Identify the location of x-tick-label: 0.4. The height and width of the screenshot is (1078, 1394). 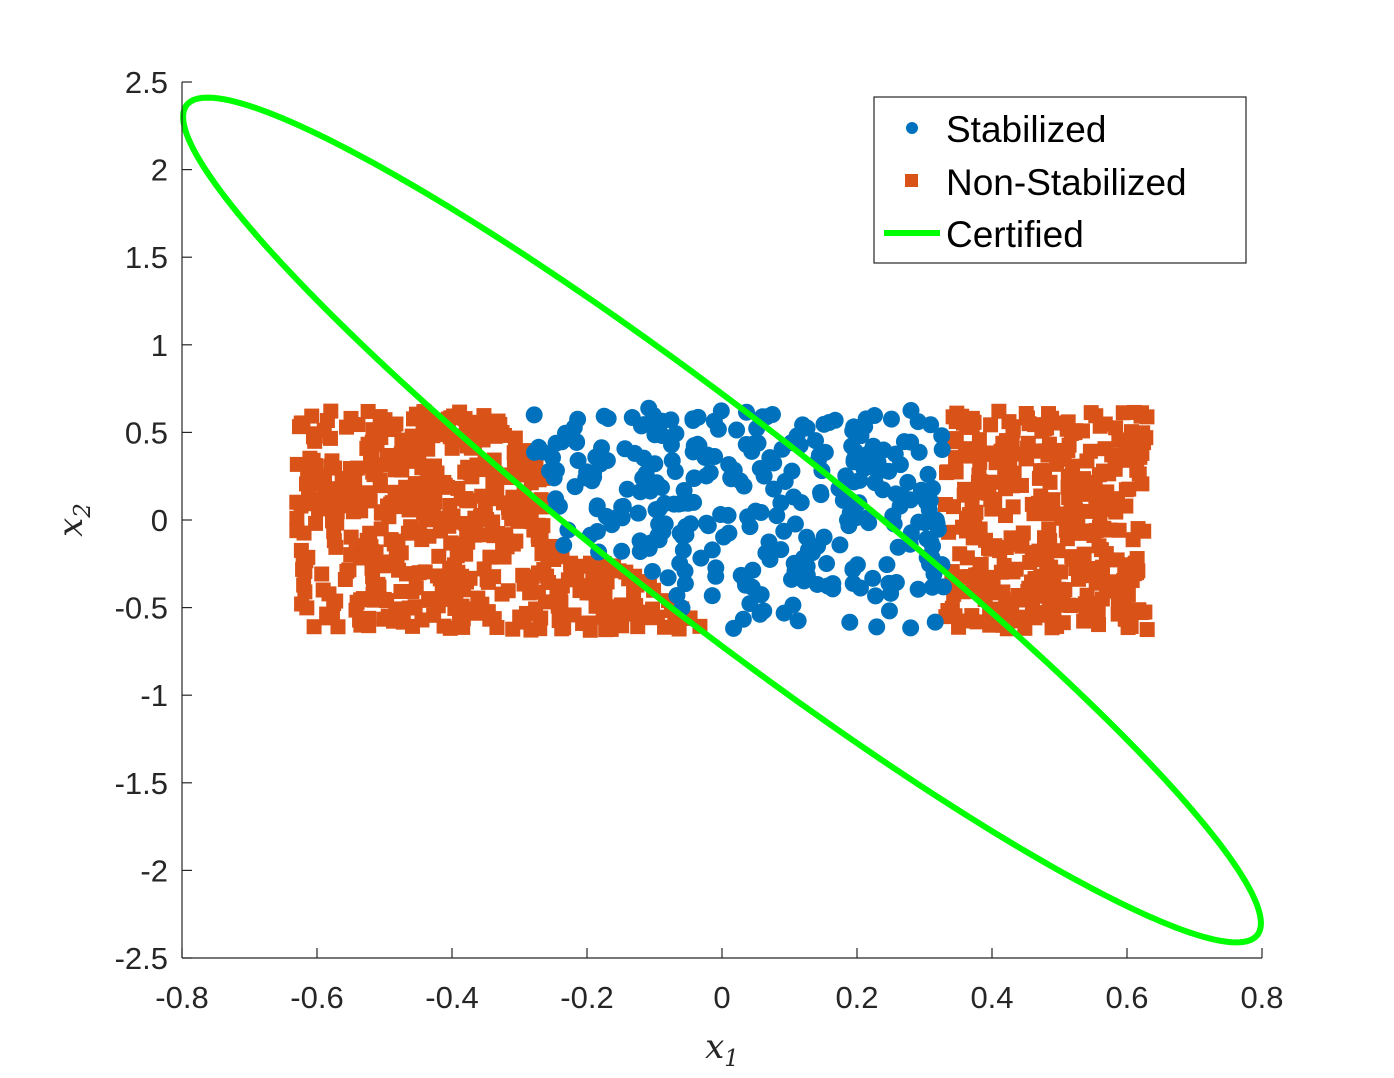
(991, 997).